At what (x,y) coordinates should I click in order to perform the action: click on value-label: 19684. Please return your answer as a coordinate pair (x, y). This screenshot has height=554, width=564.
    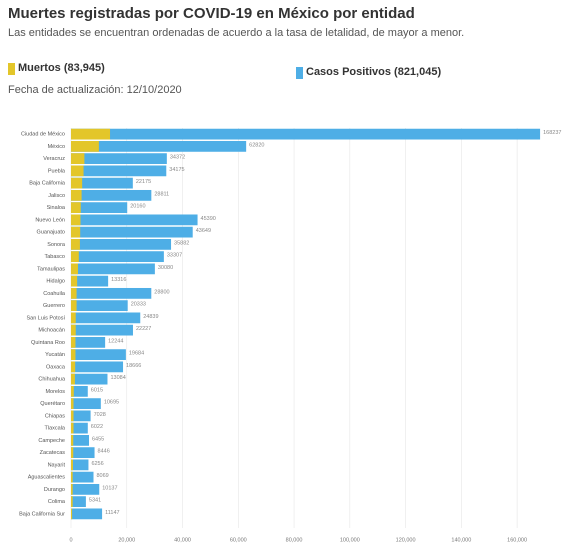
    Looking at the image, I should click on (136, 354).